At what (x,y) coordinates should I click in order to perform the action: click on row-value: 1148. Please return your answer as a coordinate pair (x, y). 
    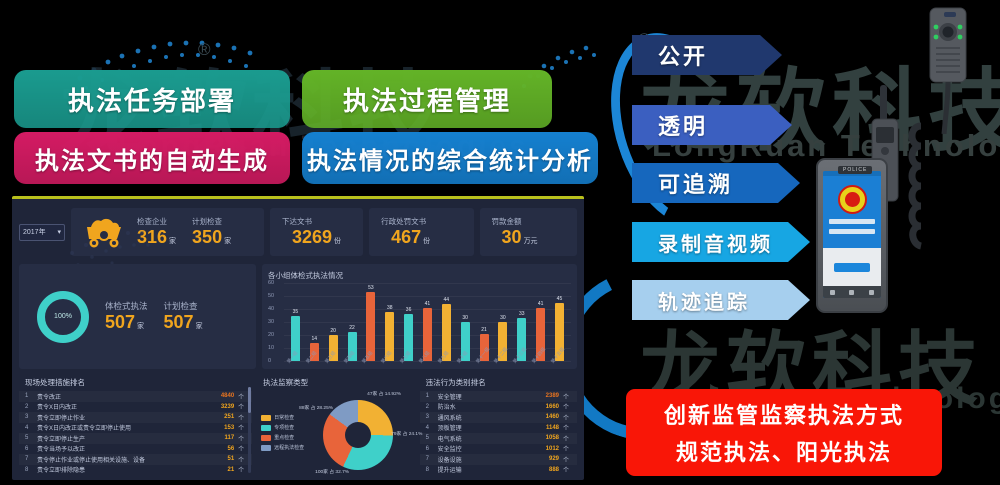
    Looking at the image, I should click on (552, 427).